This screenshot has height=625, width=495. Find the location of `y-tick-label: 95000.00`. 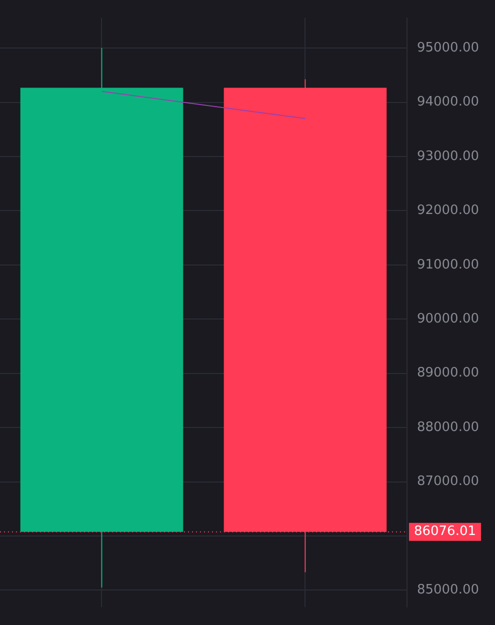

y-tick-label: 95000.00 is located at coordinates (447, 48).